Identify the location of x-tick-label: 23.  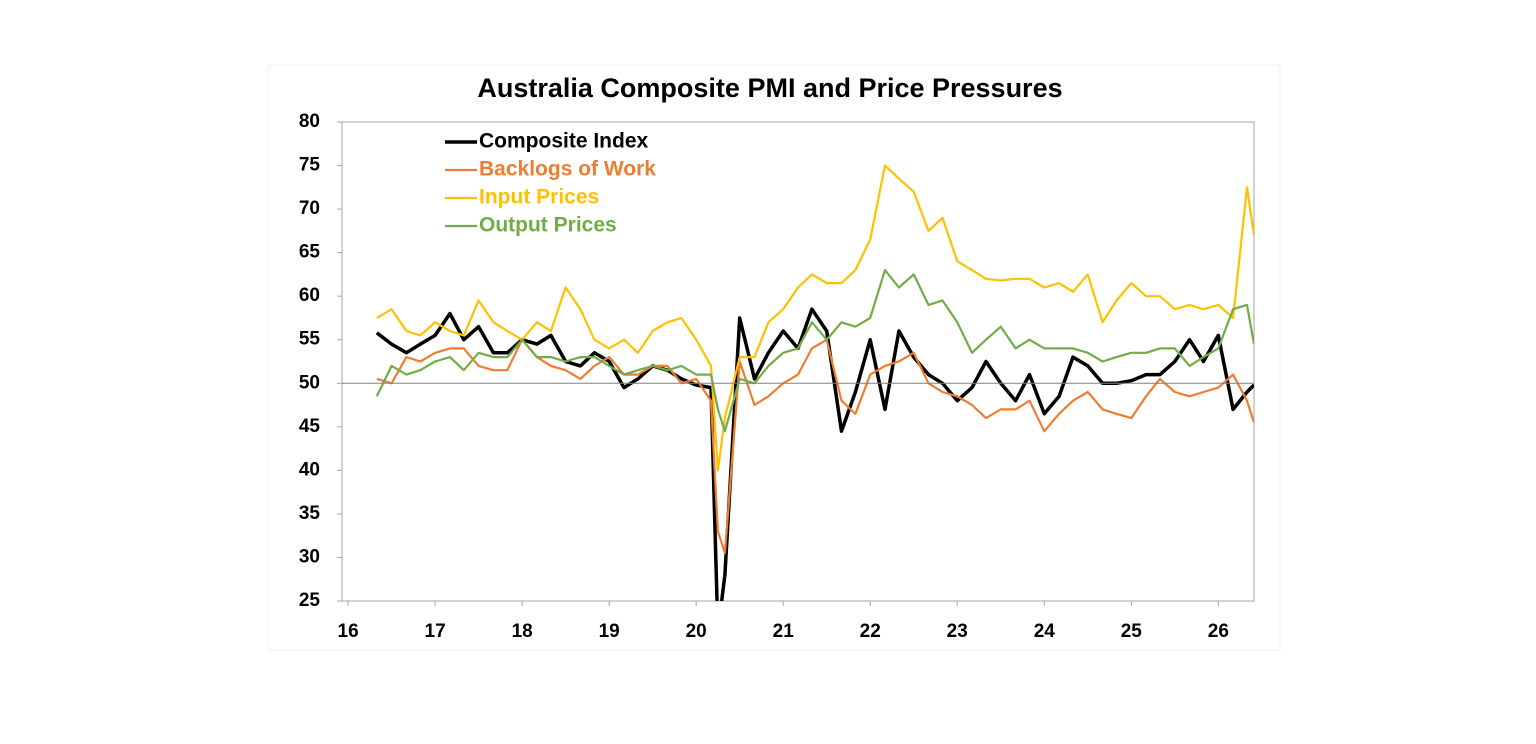
(957, 631).